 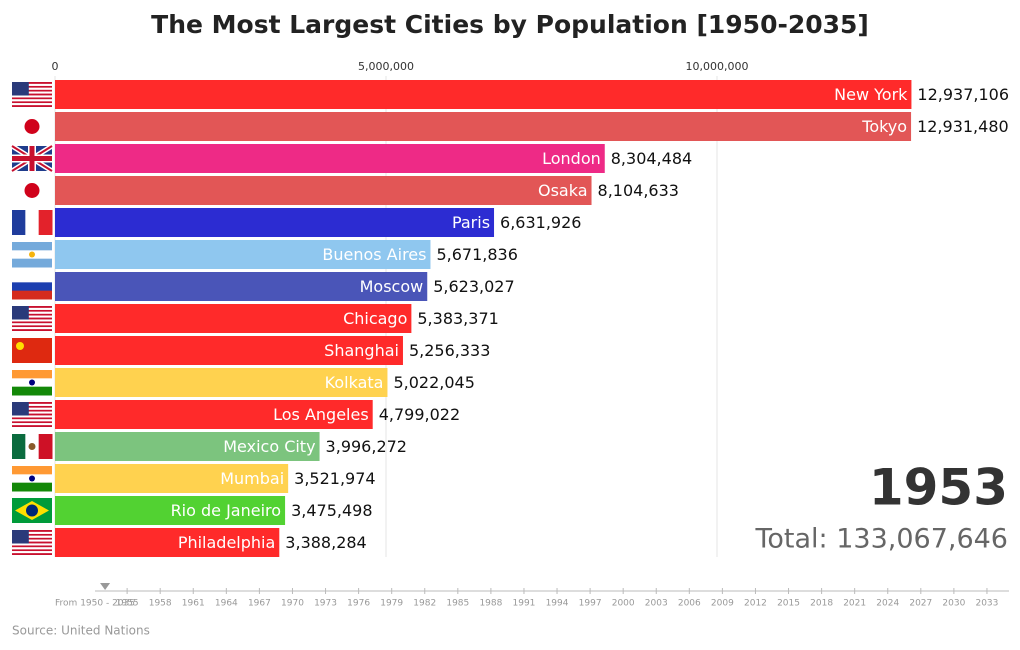 What do you see at coordinates (81, 631) in the screenshot?
I see `source: Source: United Nations` at bounding box center [81, 631].